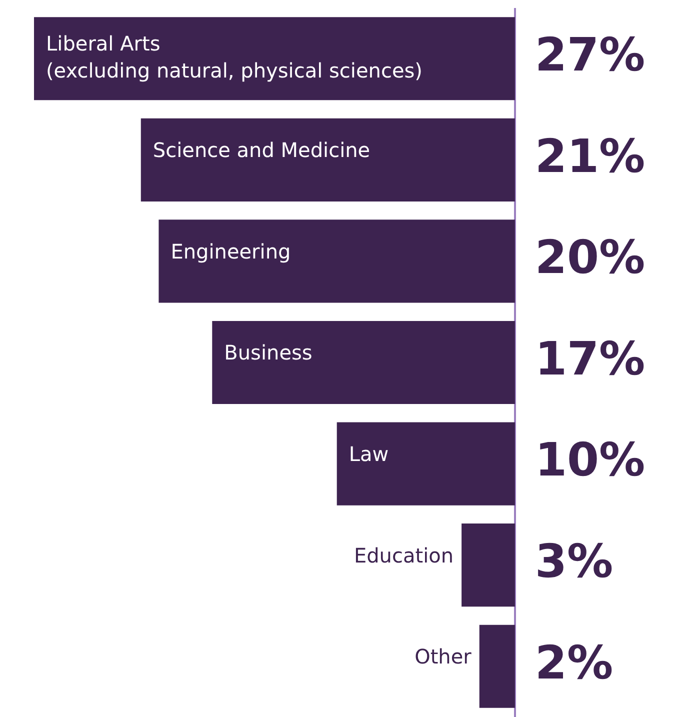  Describe the element at coordinates (404, 555) in the screenshot. I see `y-tick-label: Education` at that location.